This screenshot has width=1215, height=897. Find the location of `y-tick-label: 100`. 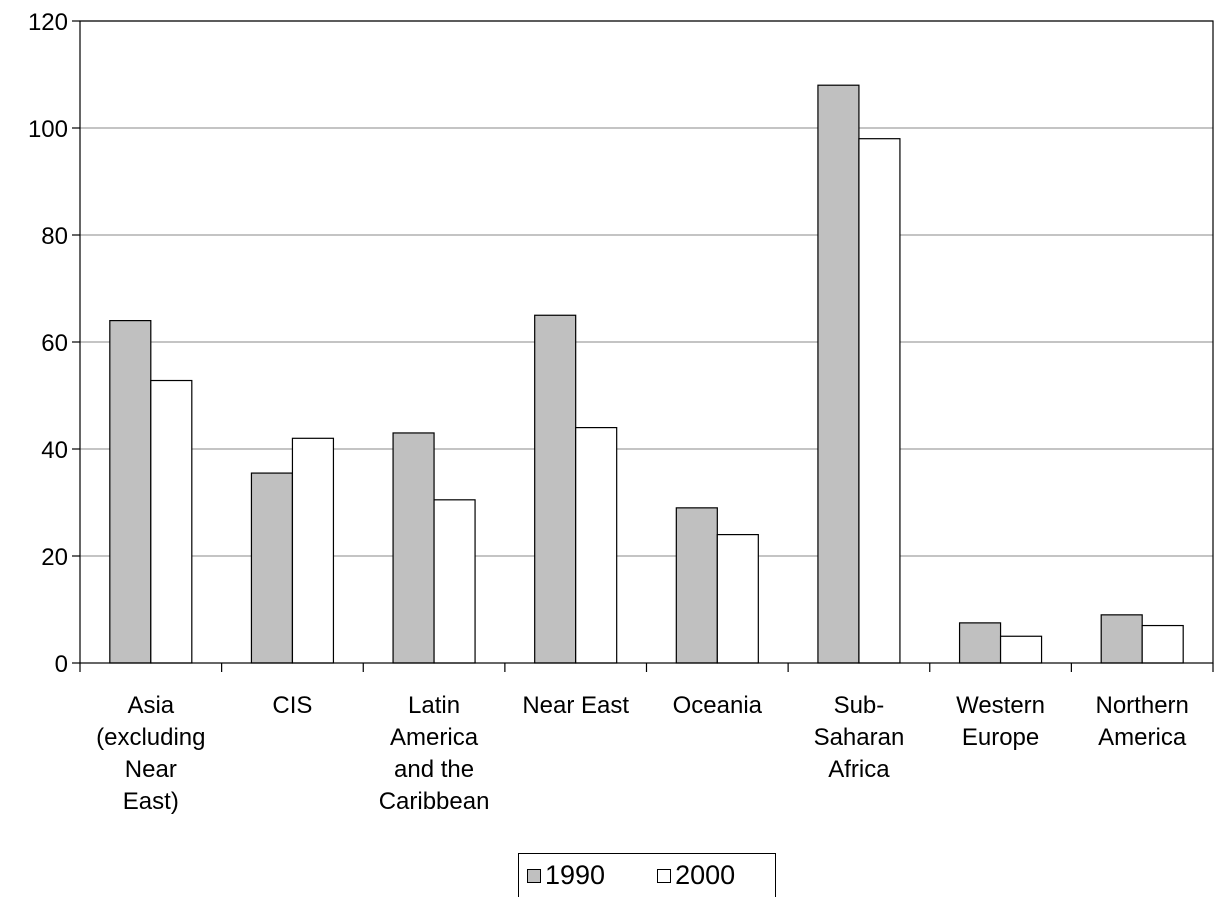

y-tick-label: 100 is located at coordinates (48, 129).